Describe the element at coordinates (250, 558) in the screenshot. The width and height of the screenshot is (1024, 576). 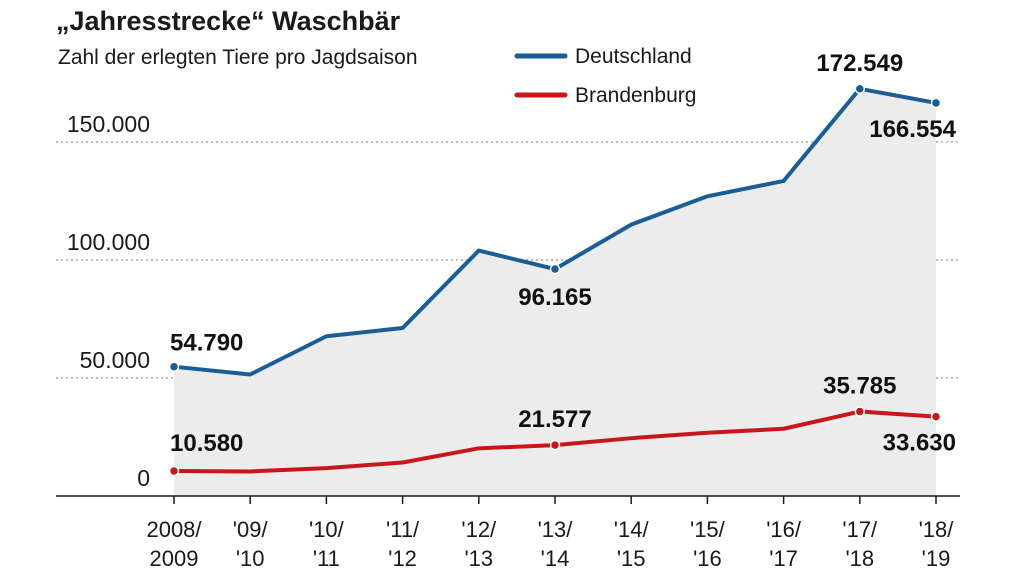
I see `x-tick-label: '10` at that location.